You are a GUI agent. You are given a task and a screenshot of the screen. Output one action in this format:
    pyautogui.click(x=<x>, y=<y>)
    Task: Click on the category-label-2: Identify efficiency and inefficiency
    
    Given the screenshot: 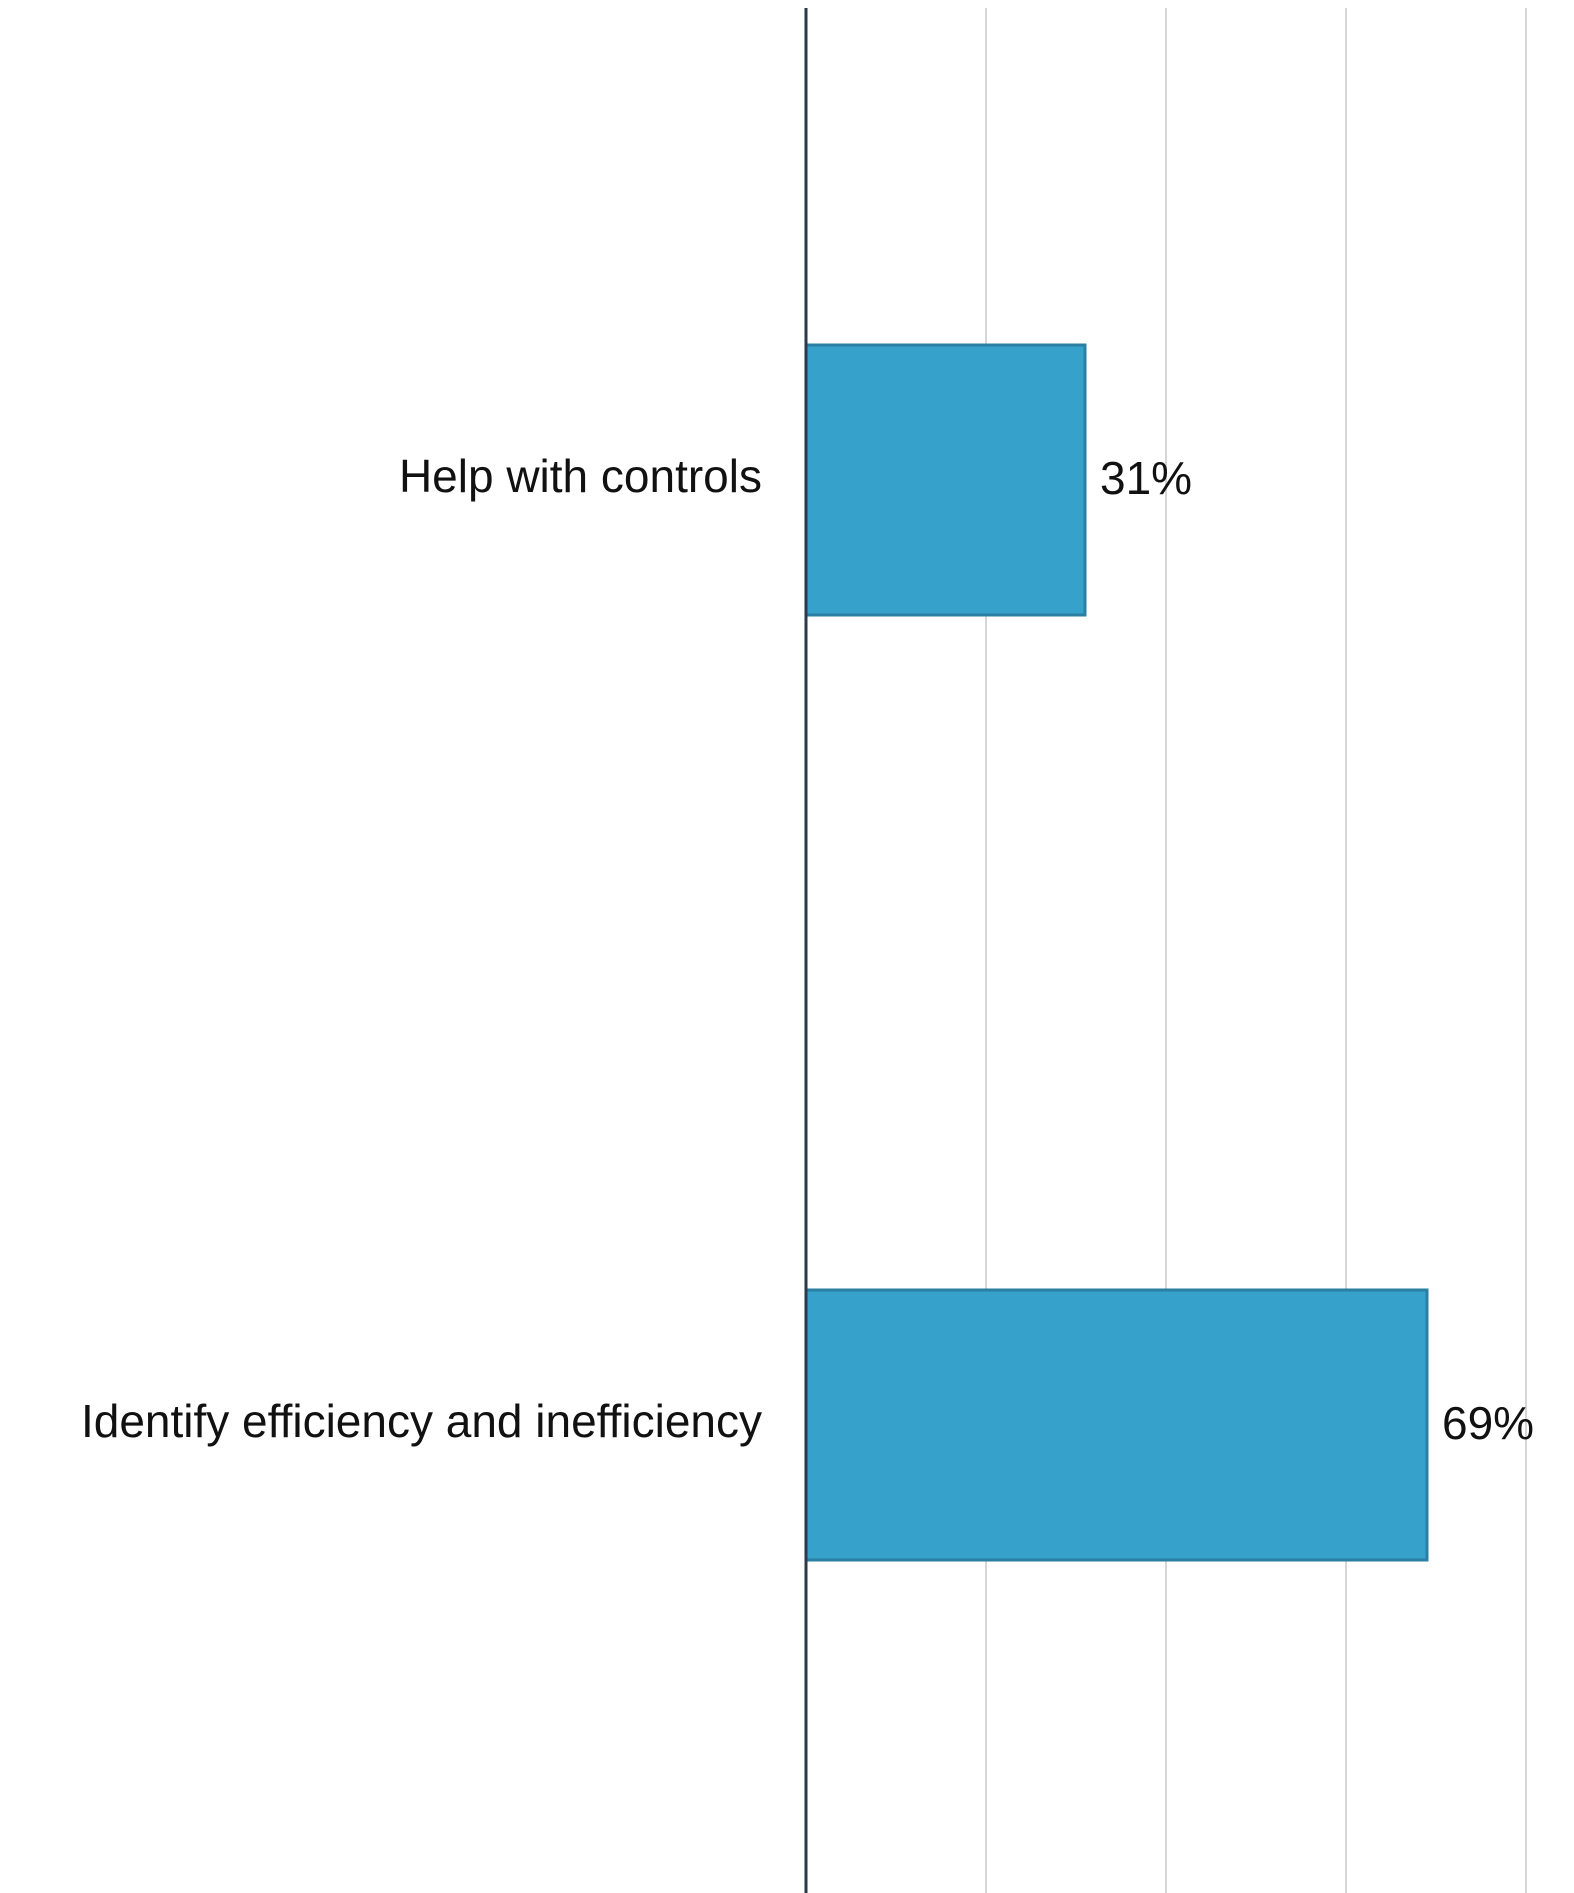 What is the action you would take?
    pyautogui.click(x=421, y=1421)
    